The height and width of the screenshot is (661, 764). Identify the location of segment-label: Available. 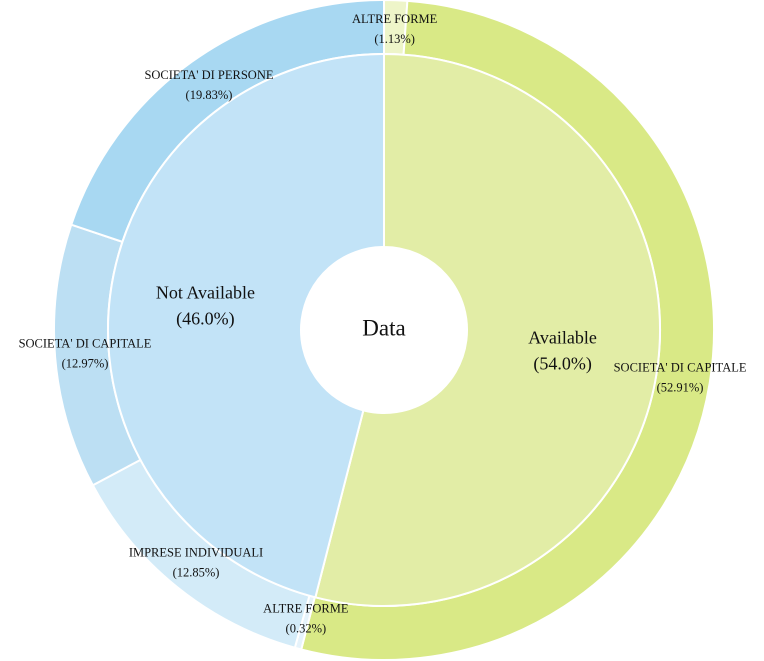
(562, 338).